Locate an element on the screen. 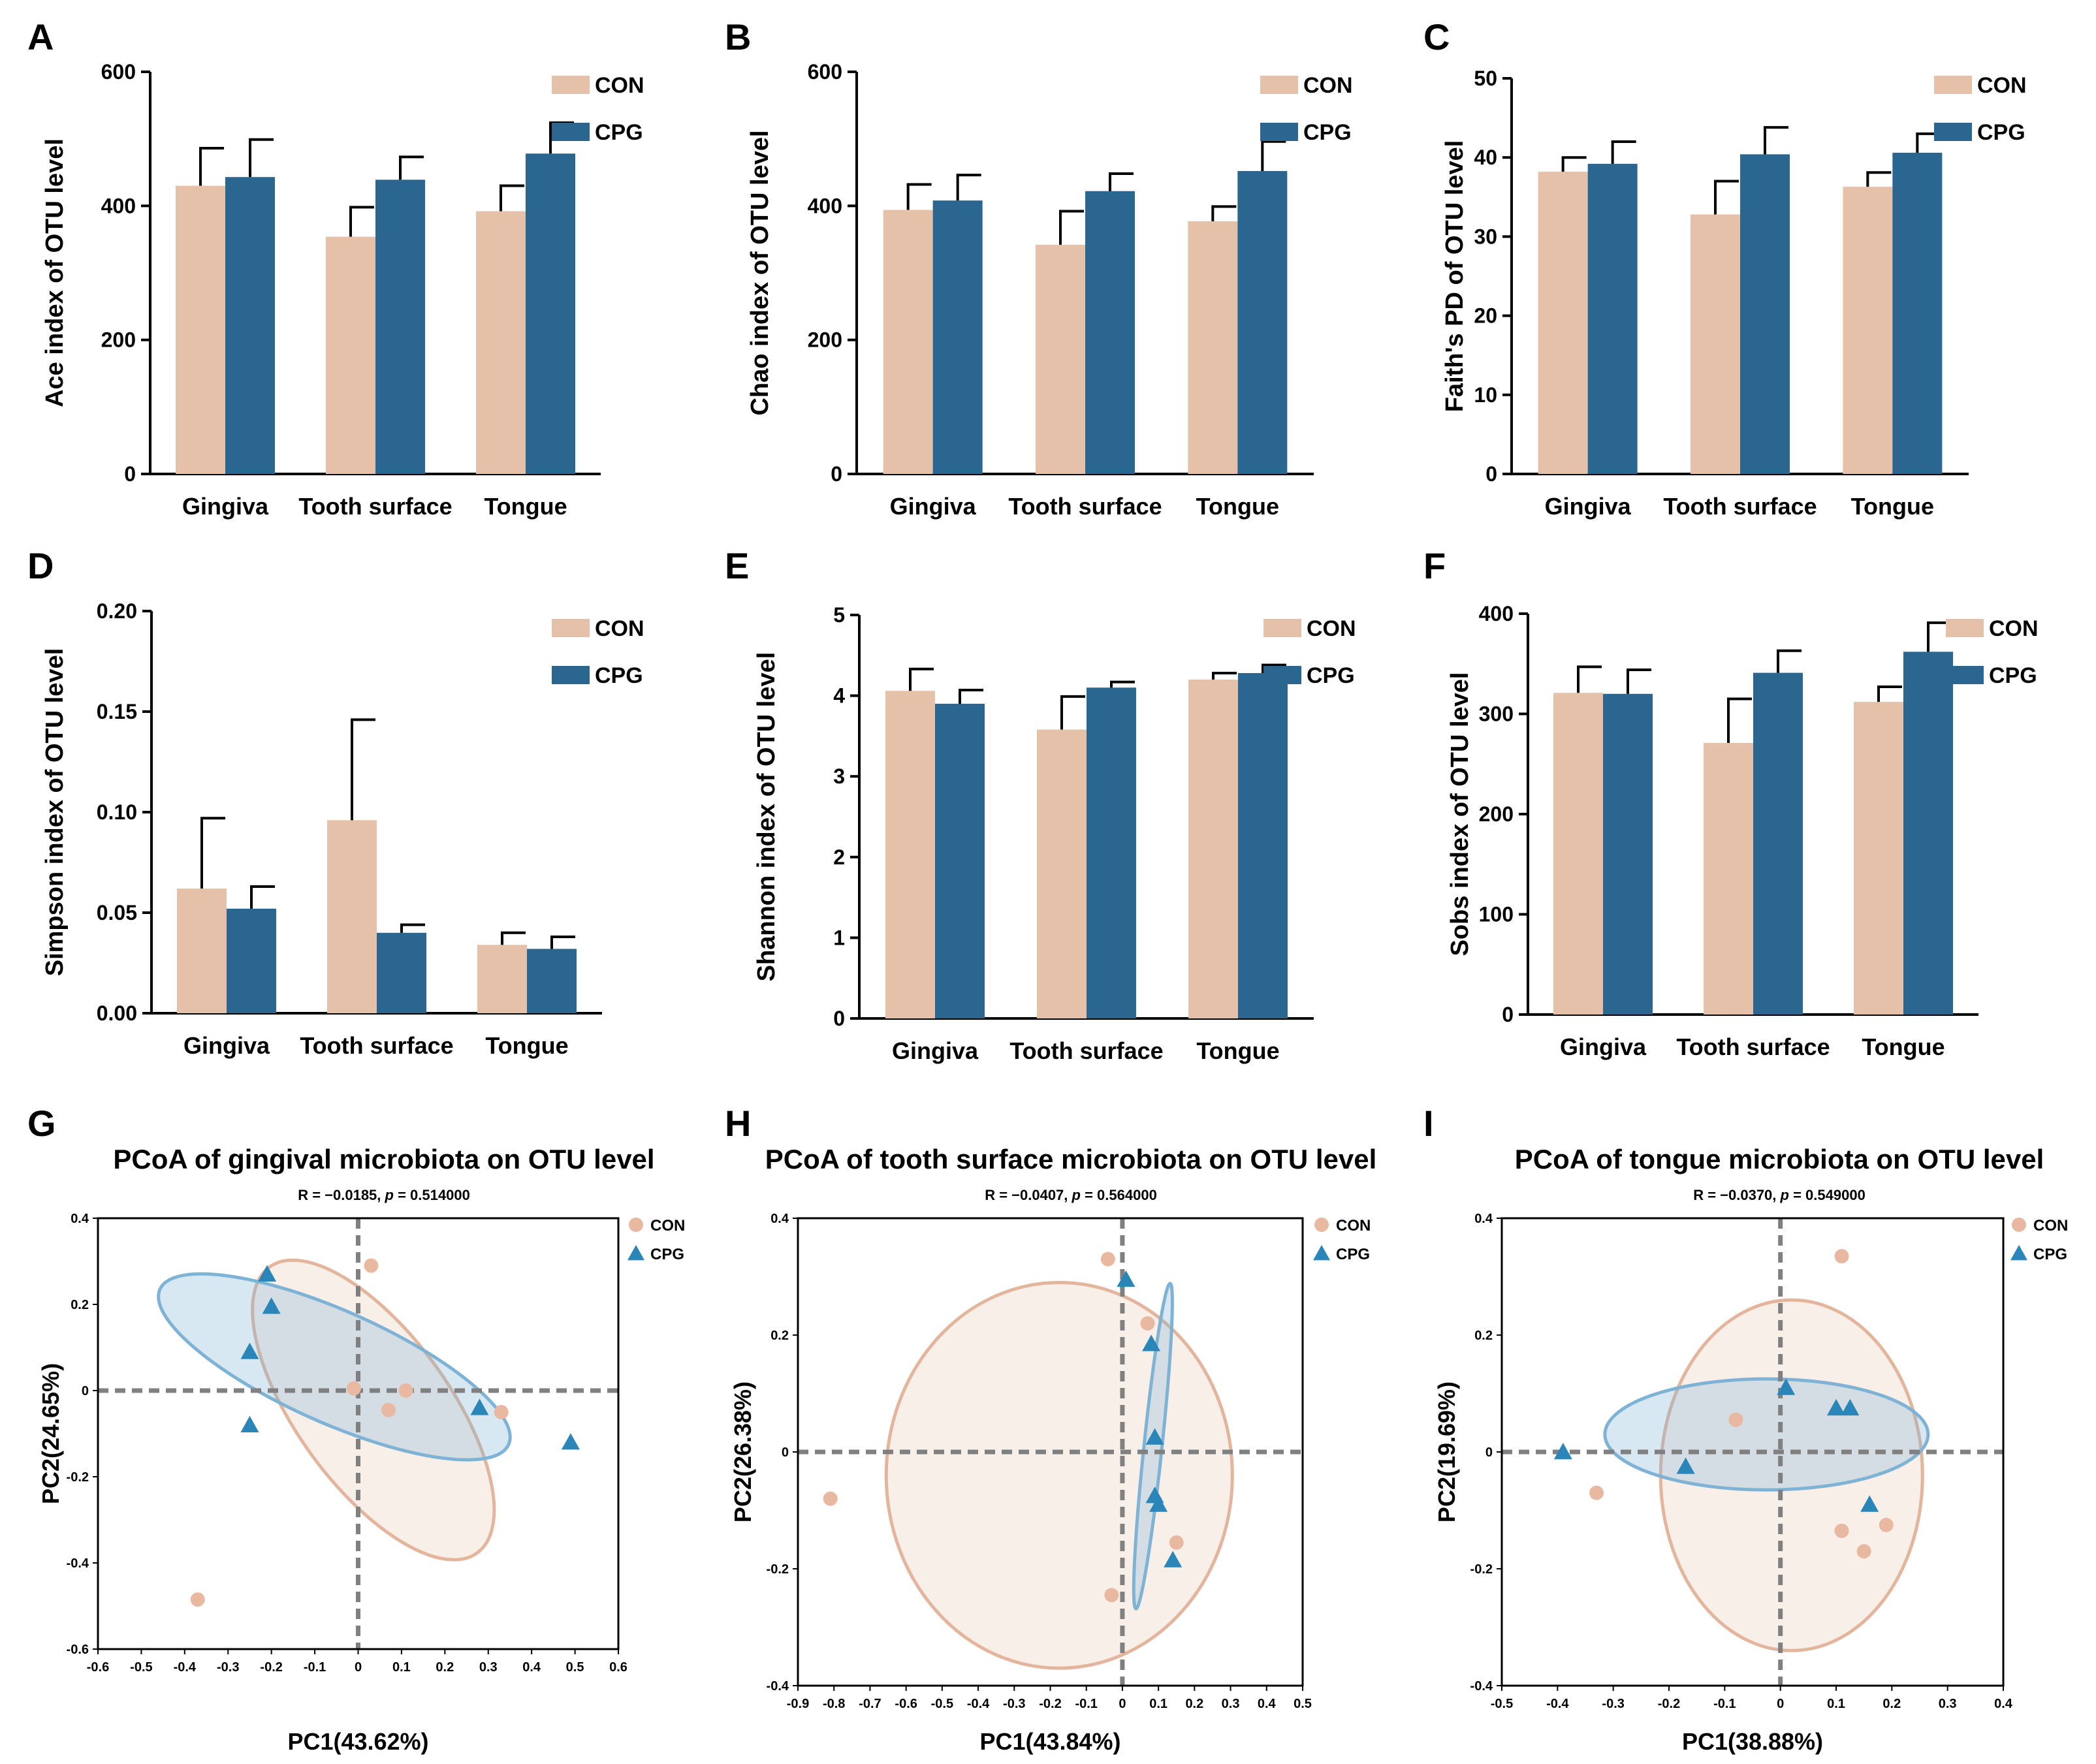  plot-area is located at coordinates (1050, 1452).